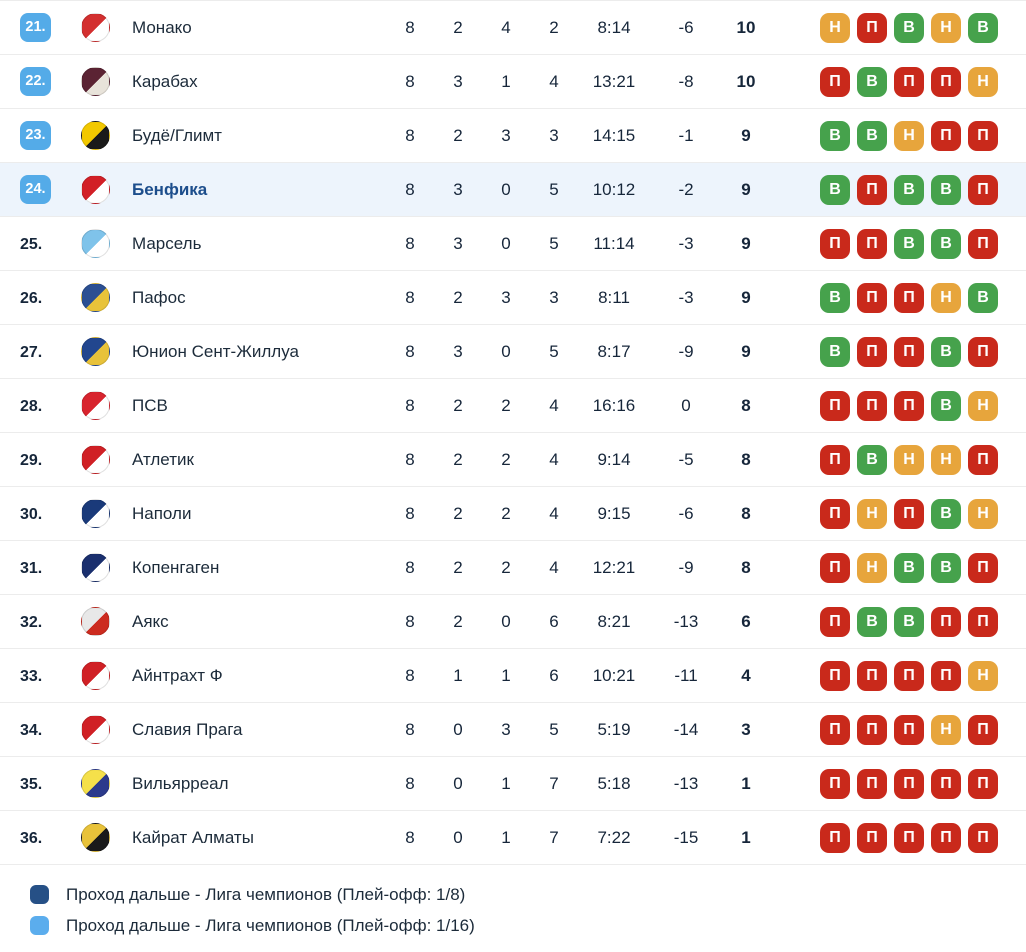 This screenshot has height=952, width=1026. I want to click on team-name-link: Марсель, so click(167, 243).